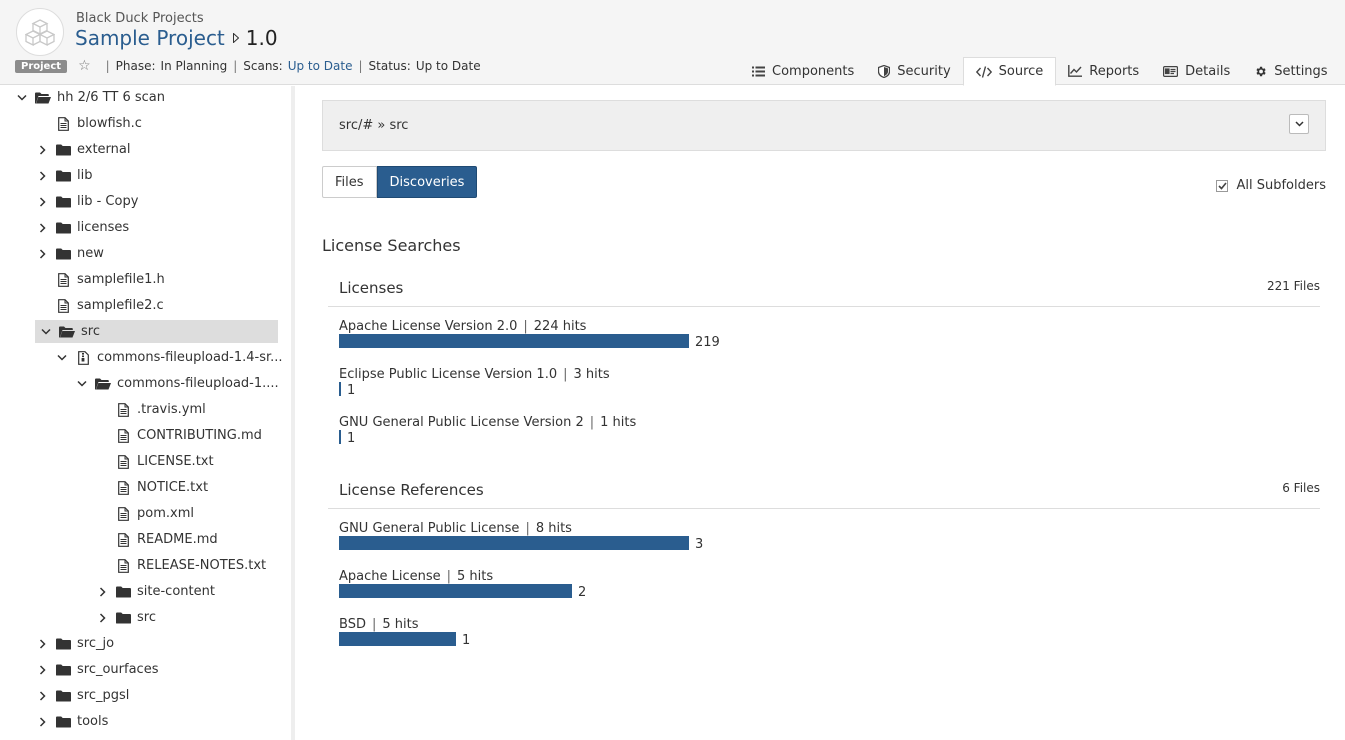 The height and width of the screenshot is (740, 1345). I want to click on license-row-label: GNU General Public License | 8 hits, so click(455, 528).